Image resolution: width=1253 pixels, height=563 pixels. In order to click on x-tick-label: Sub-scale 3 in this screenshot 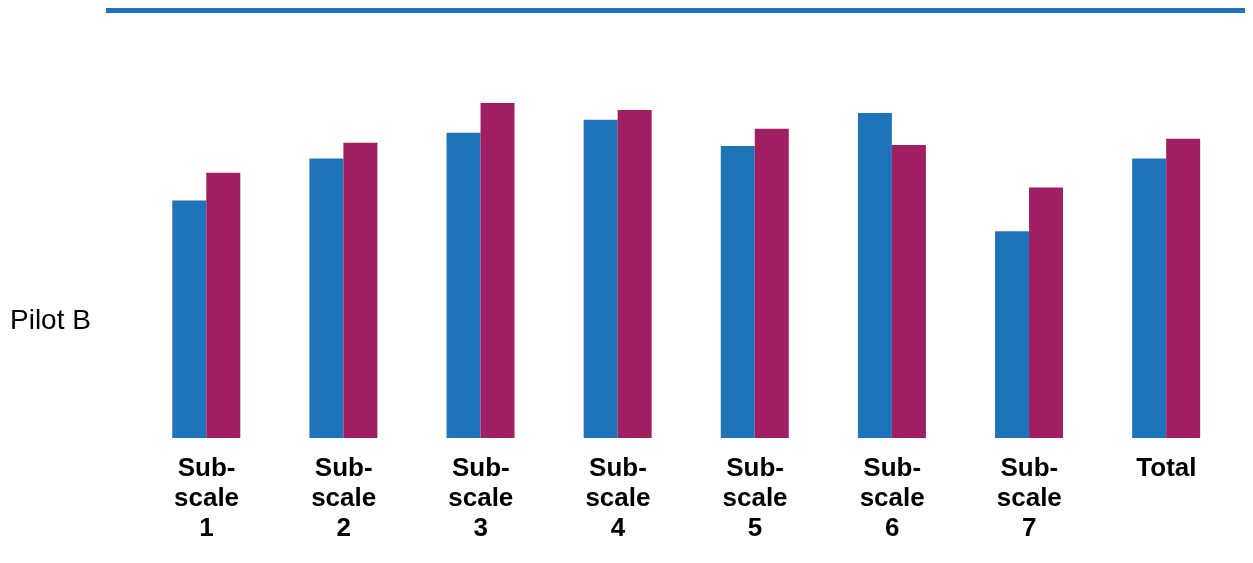, I will do `click(481, 497)`.